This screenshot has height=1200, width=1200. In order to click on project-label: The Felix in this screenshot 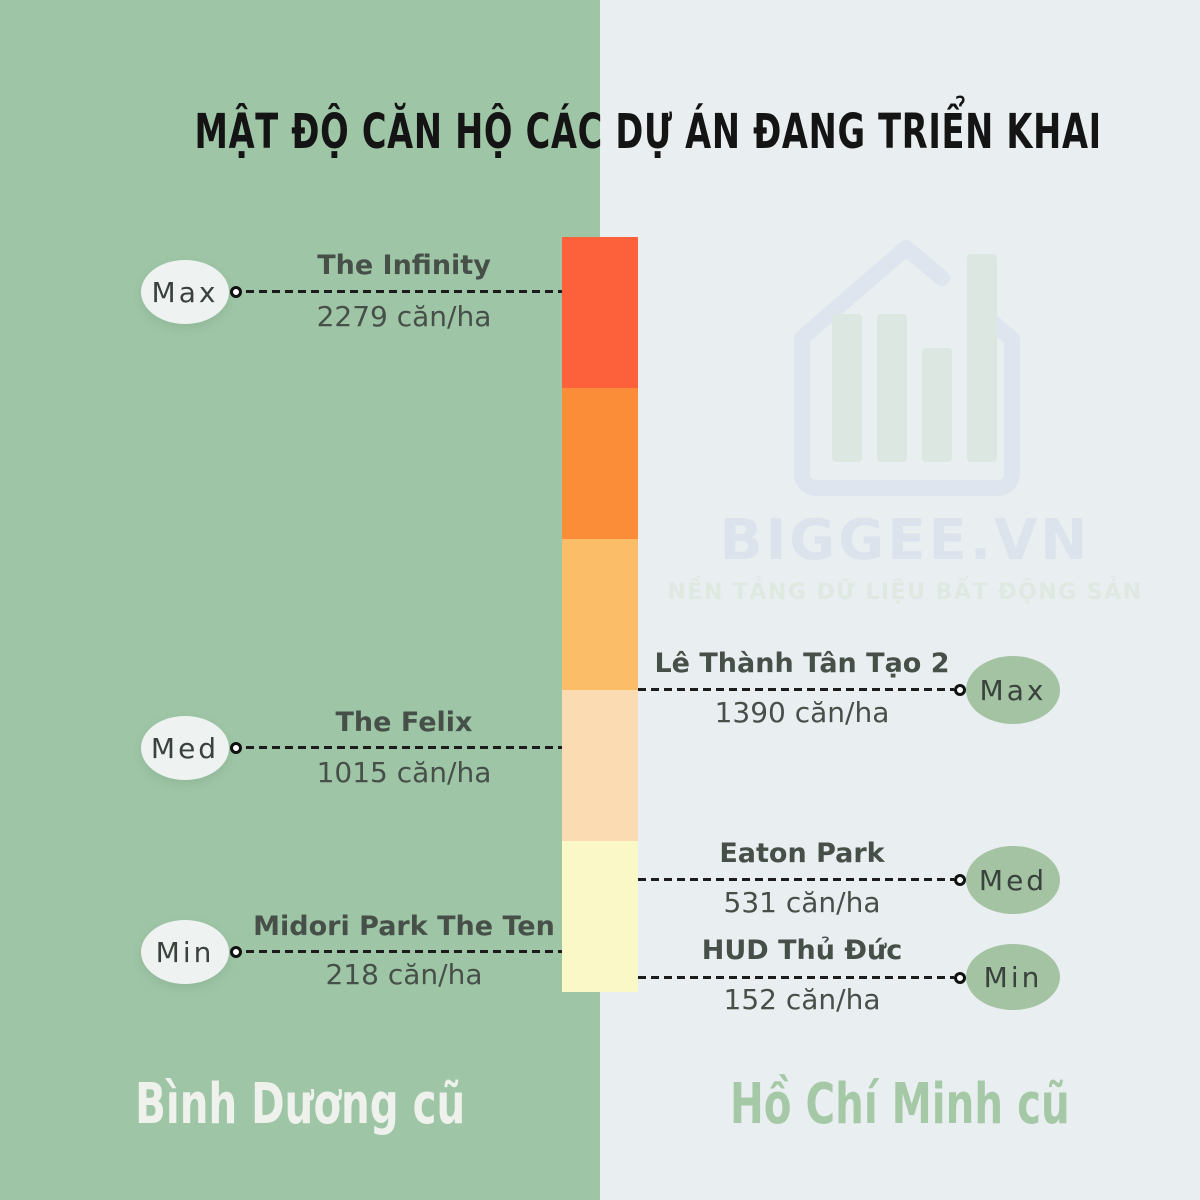, I will do `click(404, 722)`.